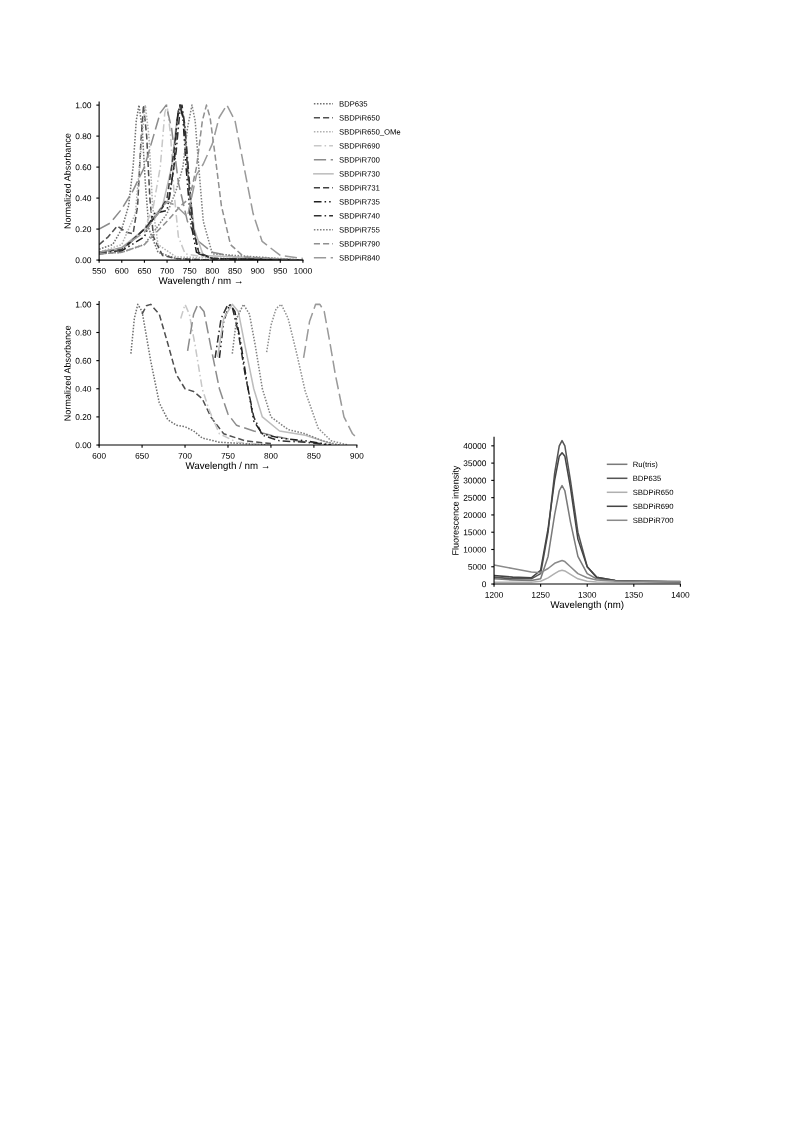 The height and width of the screenshot is (1121, 793). What do you see at coordinates (475, 532) in the screenshot?
I see `y-tick-label: 15000` at bounding box center [475, 532].